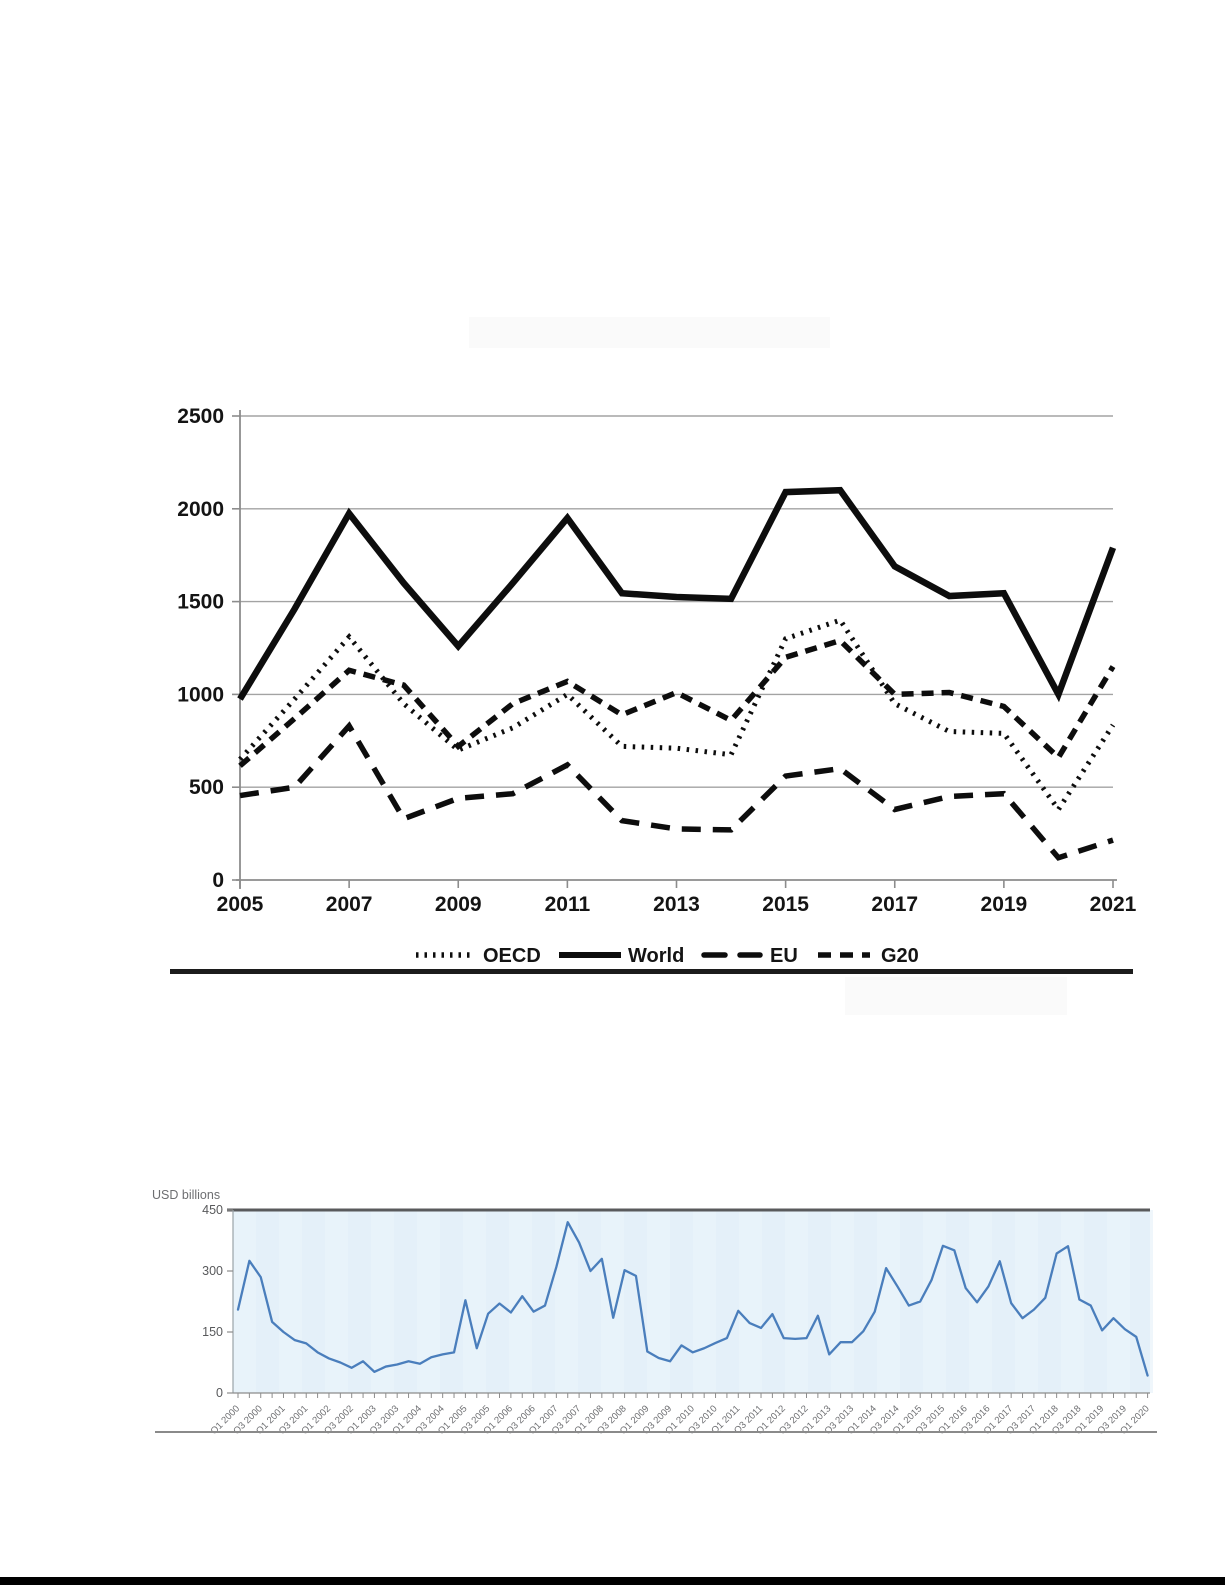 The width and height of the screenshot is (1225, 1585). What do you see at coordinates (512, 956) in the screenshot?
I see `legend-label: OECD` at bounding box center [512, 956].